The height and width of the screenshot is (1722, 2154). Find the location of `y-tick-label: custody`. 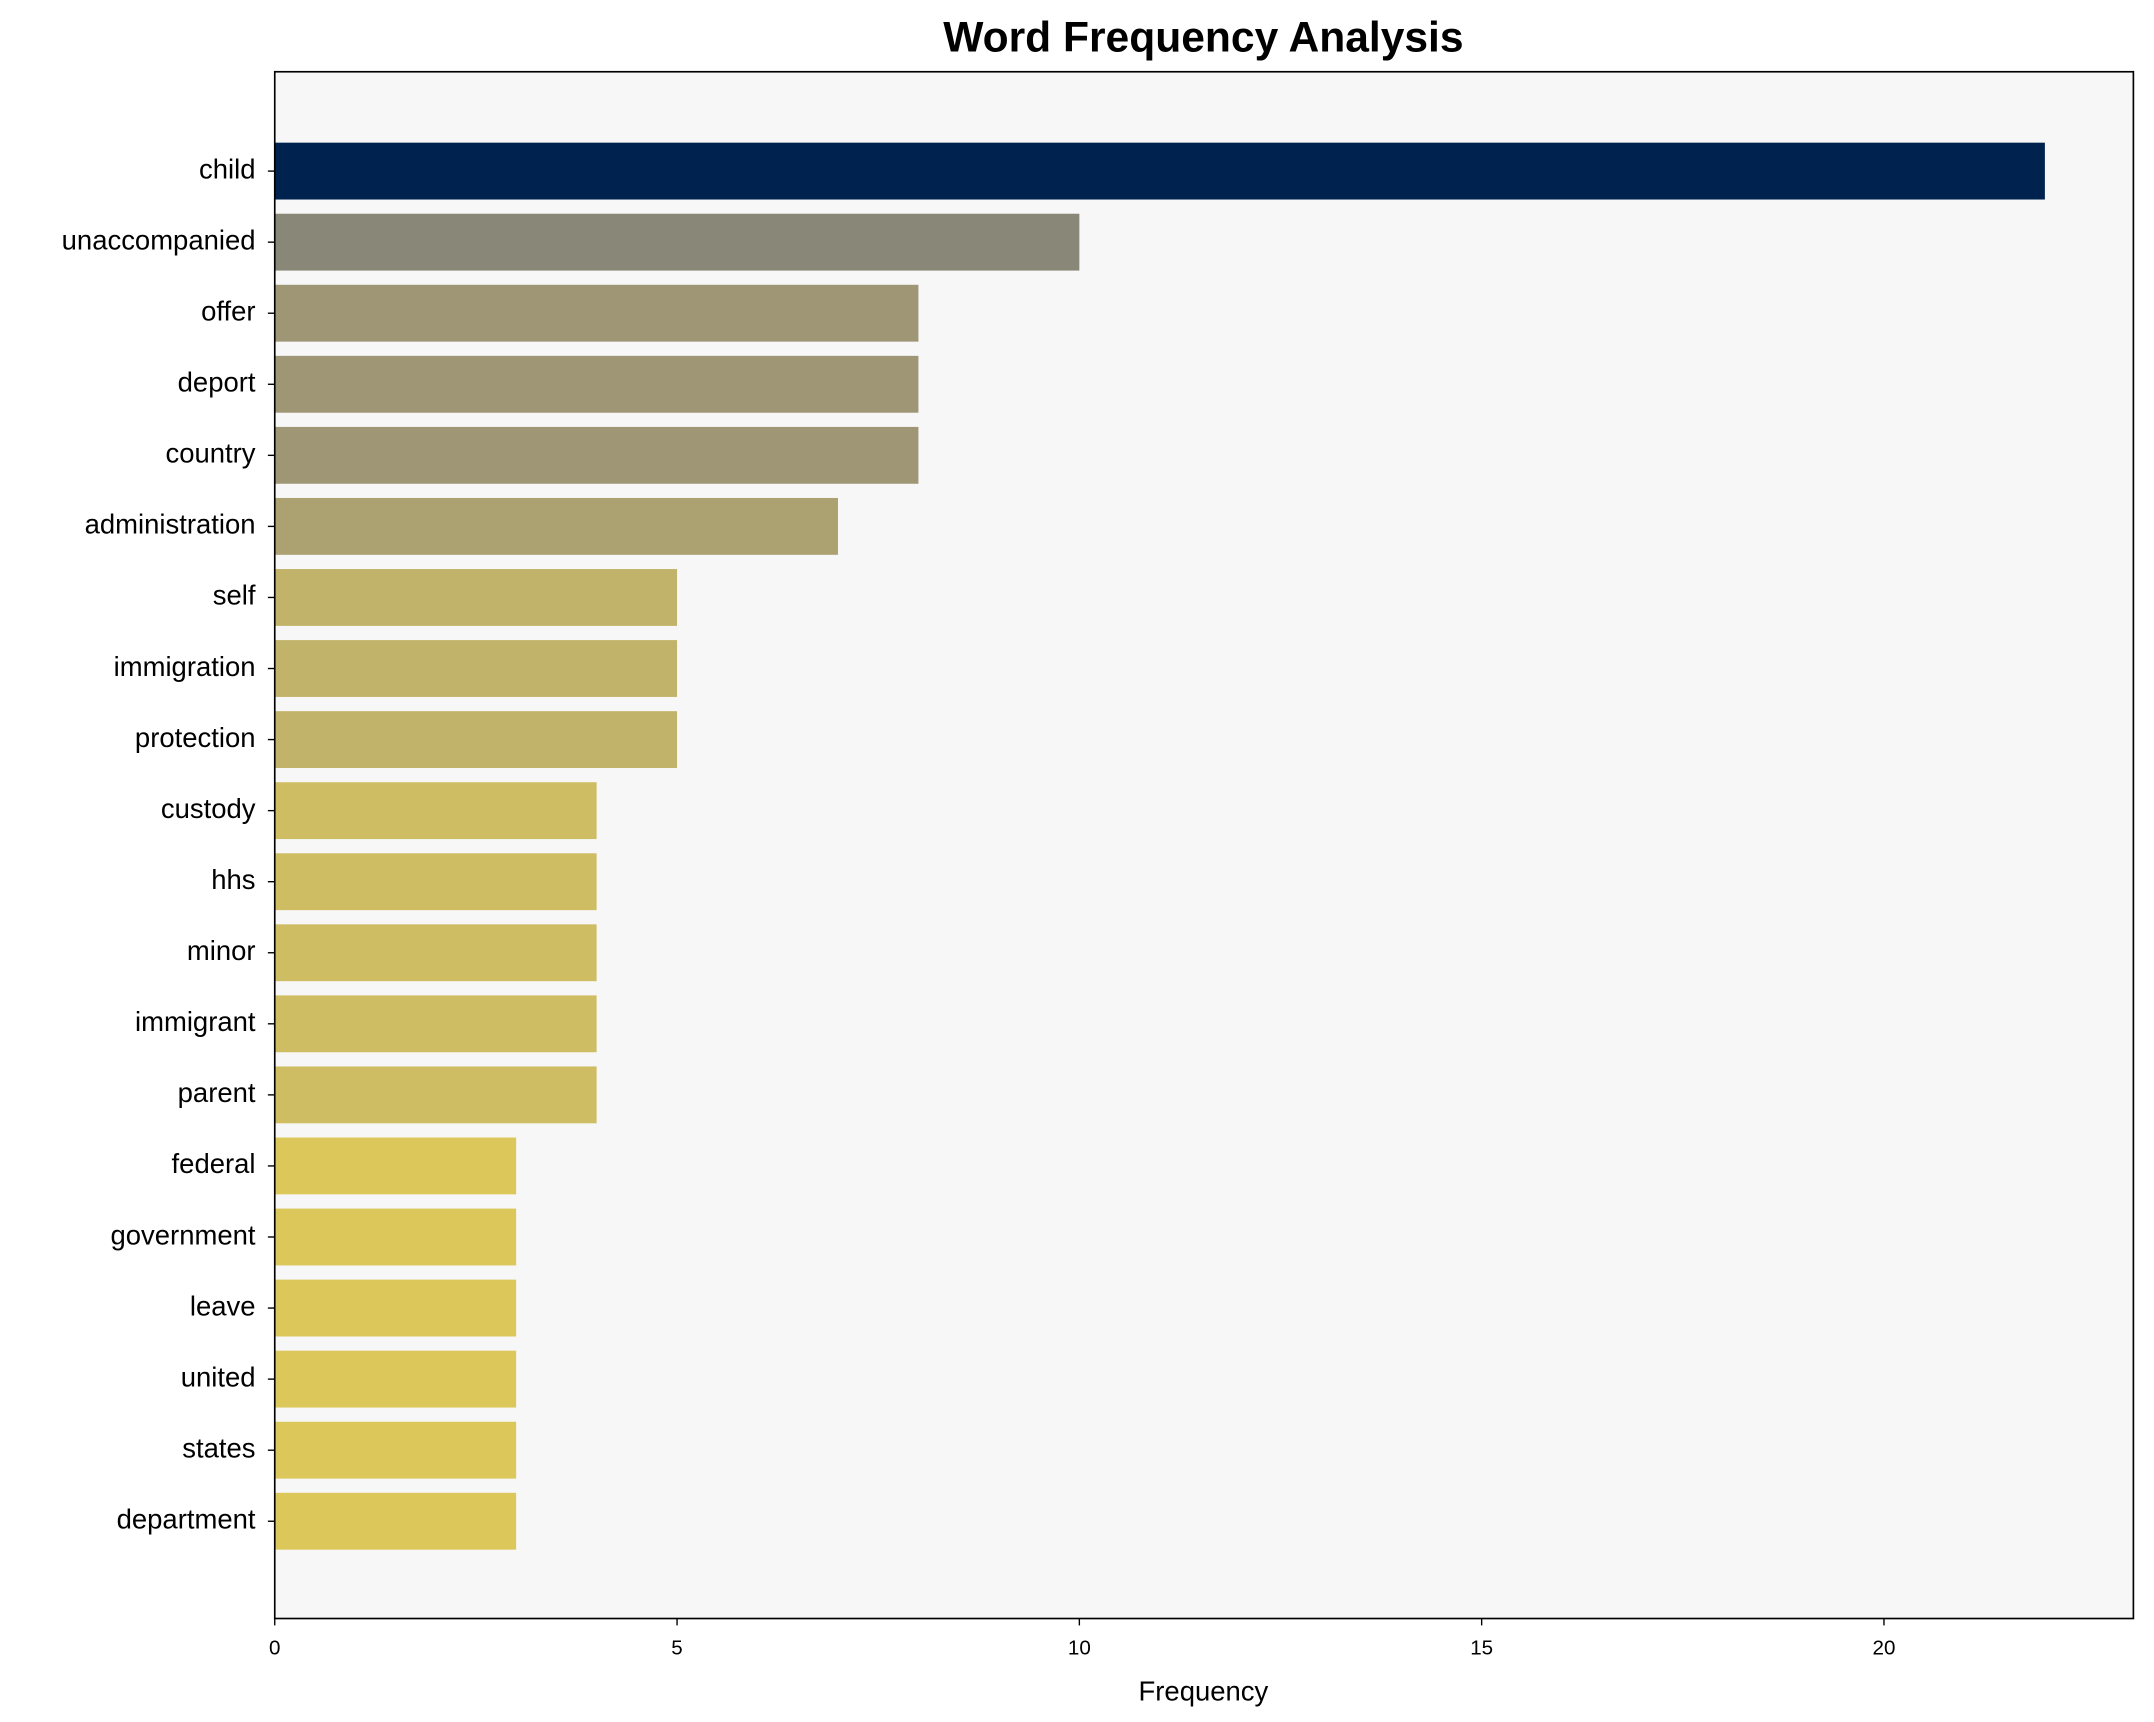

y-tick-label: custody is located at coordinates (208, 808).